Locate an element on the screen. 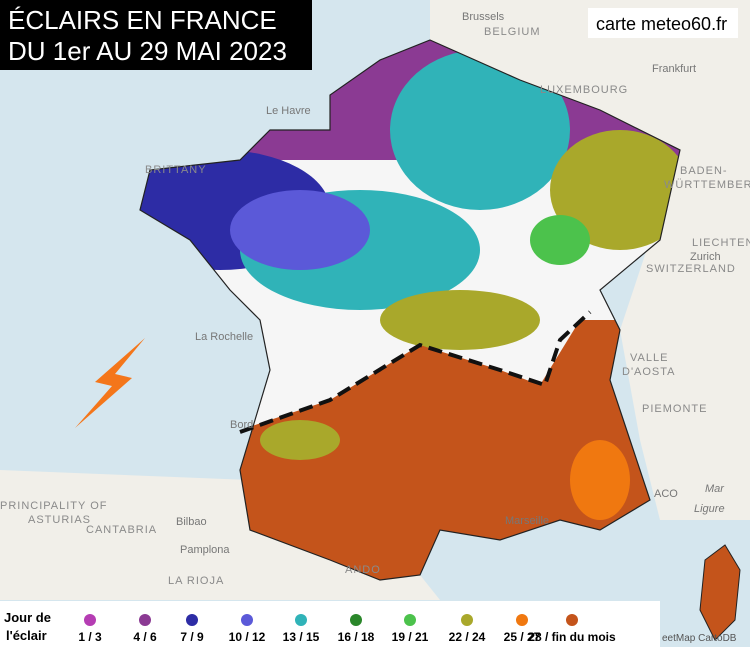 This screenshot has height=652, width=750. legend-label: 28 / fin du mois is located at coordinates (572, 637).